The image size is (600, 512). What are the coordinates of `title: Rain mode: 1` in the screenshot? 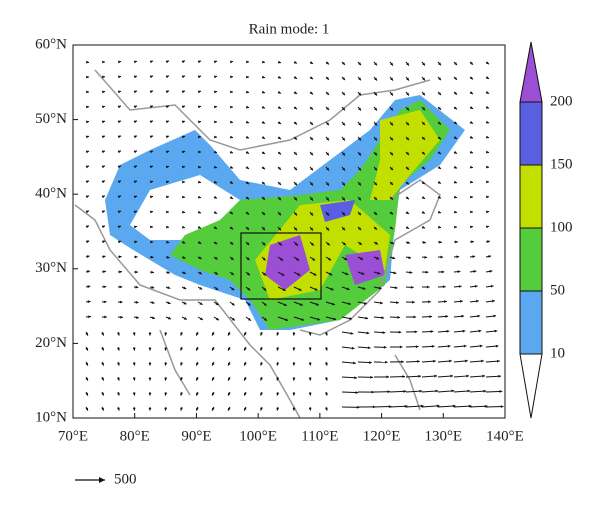 It's located at (289, 29).